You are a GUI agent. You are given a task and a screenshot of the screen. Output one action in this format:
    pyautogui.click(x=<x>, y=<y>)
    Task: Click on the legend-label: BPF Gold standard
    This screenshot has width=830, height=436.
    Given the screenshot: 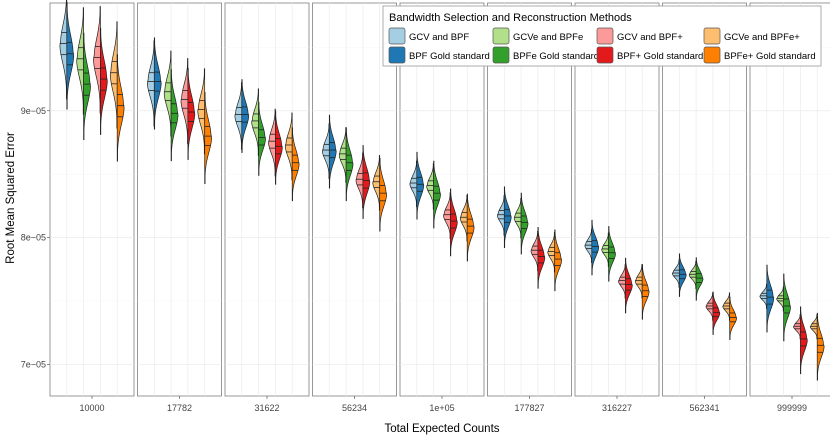 What is the action you would take?
    pyautogui.click(x=449, y=56)
    